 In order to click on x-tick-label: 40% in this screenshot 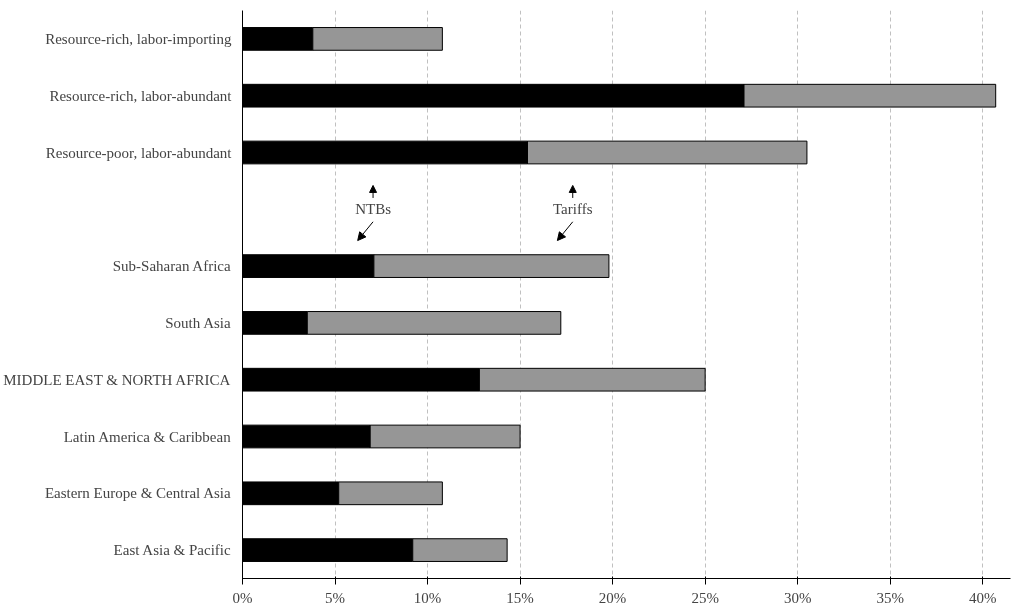, I will do `click(982, 597)`.